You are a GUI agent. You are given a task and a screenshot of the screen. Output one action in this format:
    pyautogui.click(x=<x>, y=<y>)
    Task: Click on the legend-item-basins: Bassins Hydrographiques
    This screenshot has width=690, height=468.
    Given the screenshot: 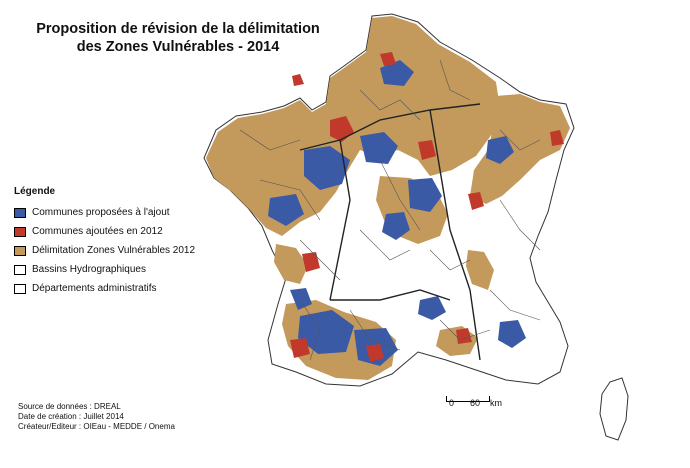 What is the action you would take?
    pyautogui.click(x=104, y=269)
    